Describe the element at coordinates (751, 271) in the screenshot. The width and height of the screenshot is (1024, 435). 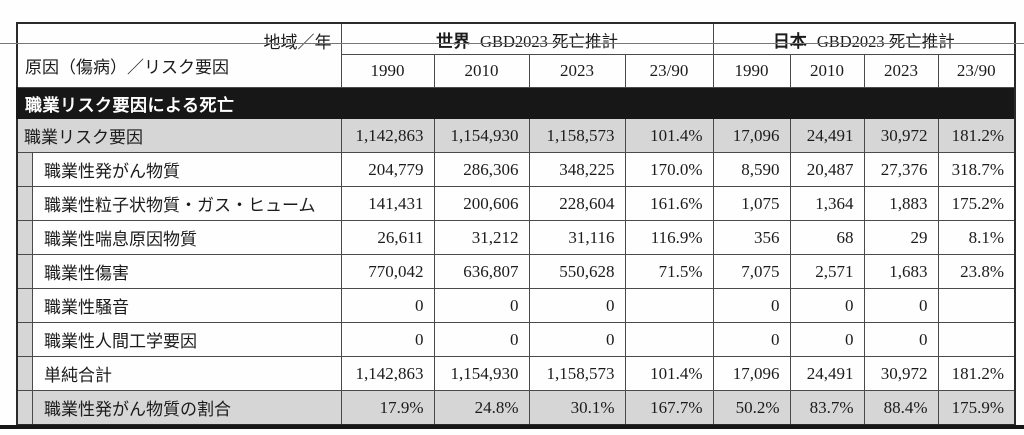
I see `cell-value: 7,075` at that location.